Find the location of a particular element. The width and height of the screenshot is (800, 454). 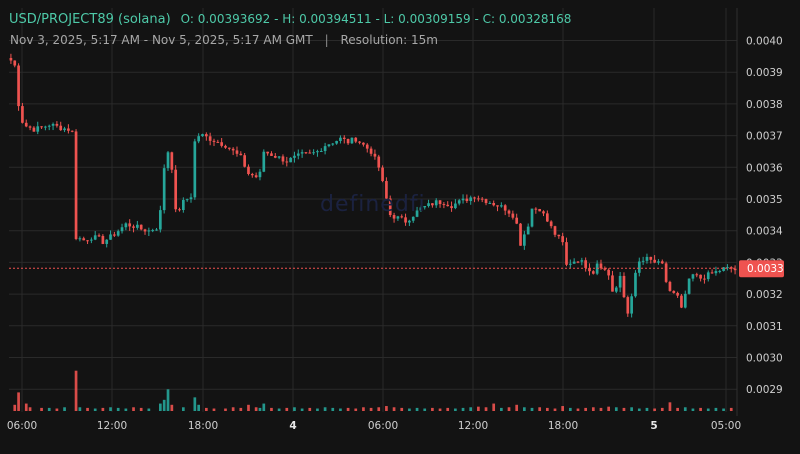

last-price-label: 0.0033 is located at coordinates (765, 269).